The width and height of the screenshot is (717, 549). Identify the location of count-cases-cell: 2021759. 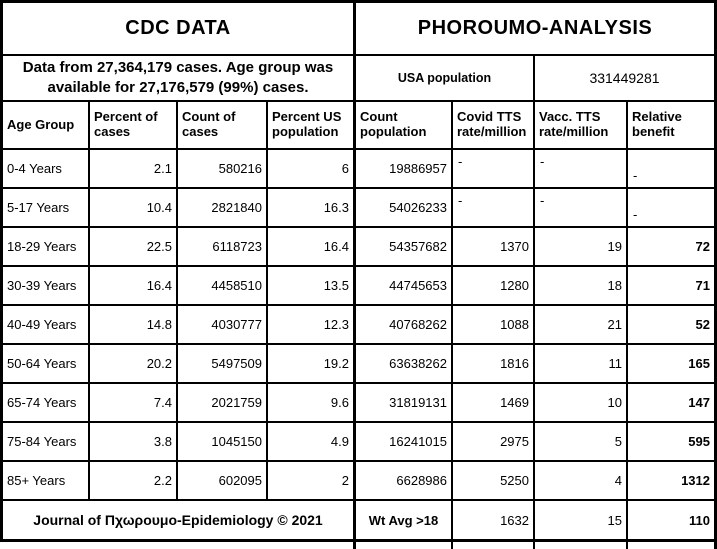
(223, 403).